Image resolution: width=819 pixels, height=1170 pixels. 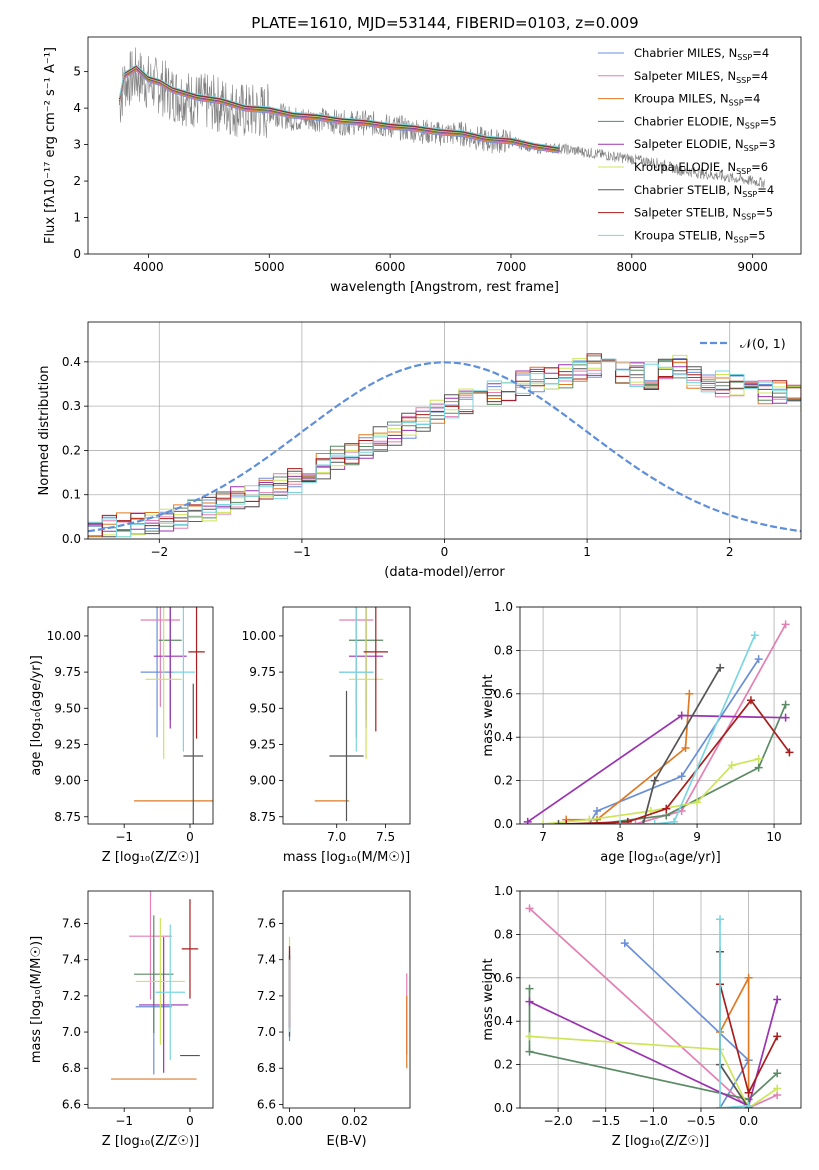 I want to click on y-tick-label: 9.00, so click(x=262, y=781).